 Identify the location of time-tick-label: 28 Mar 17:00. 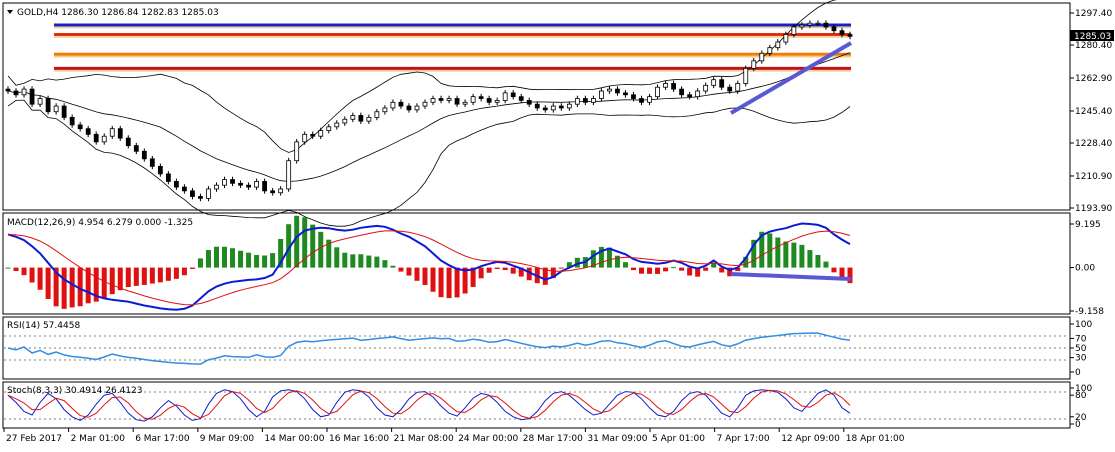
(553, 439).